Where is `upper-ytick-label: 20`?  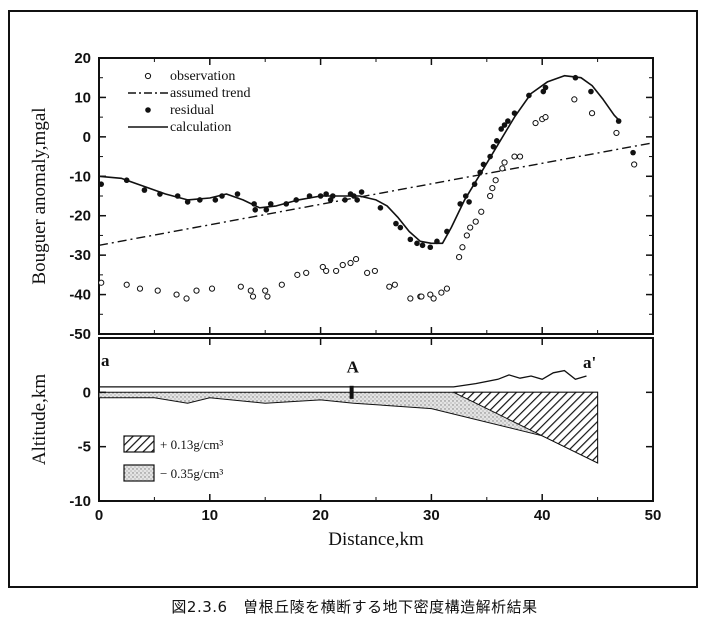 upper-ytick-label: 20 is located at coordinates (82, 58).